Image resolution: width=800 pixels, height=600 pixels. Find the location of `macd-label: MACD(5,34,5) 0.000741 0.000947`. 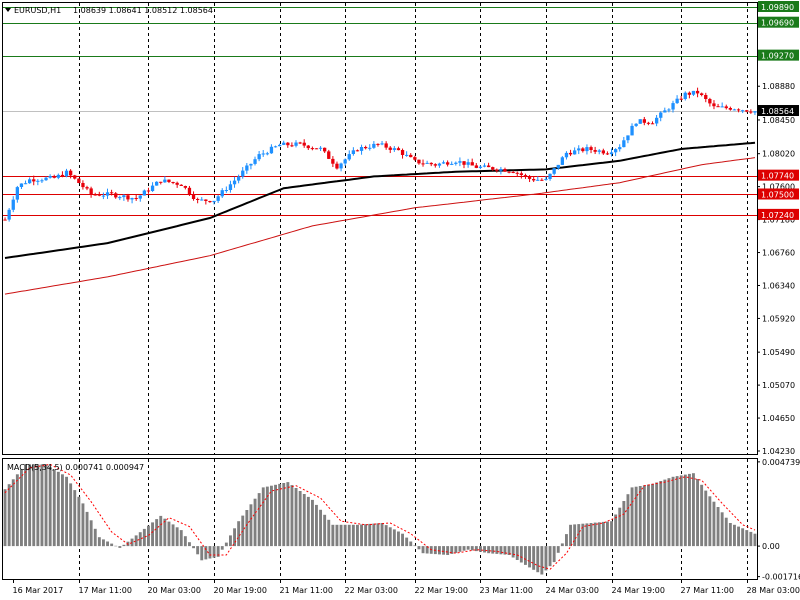

macd-label: MACD(5,34,5) 0.000741 0.000947 is located at coordinates (75, 467).